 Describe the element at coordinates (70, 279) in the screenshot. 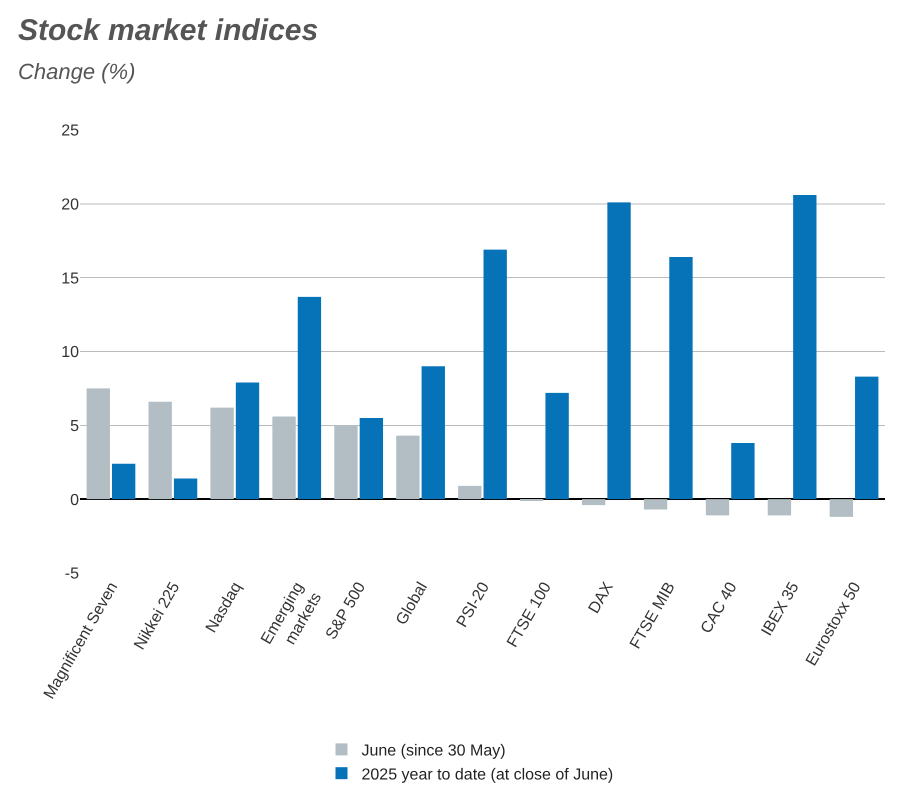

I see `y-tick-label: 15` at that location.